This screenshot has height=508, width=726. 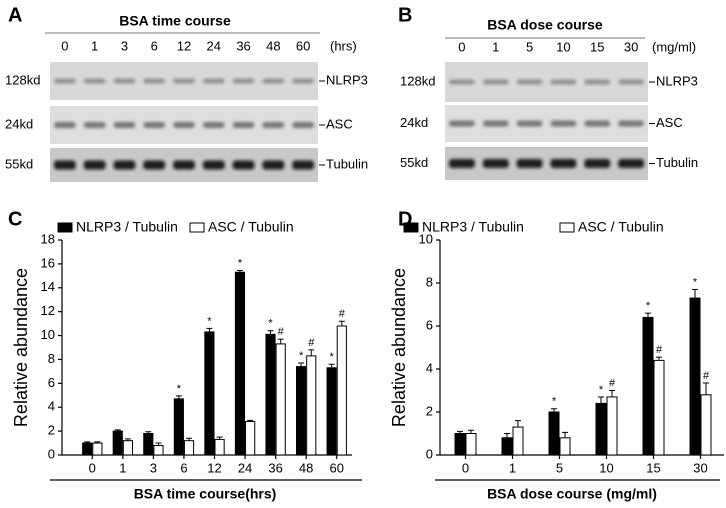 What do you see at coordinates (347, 79) in the screenshot?
I see `protein-label: NLRP3` at bounding box center [347, 79].